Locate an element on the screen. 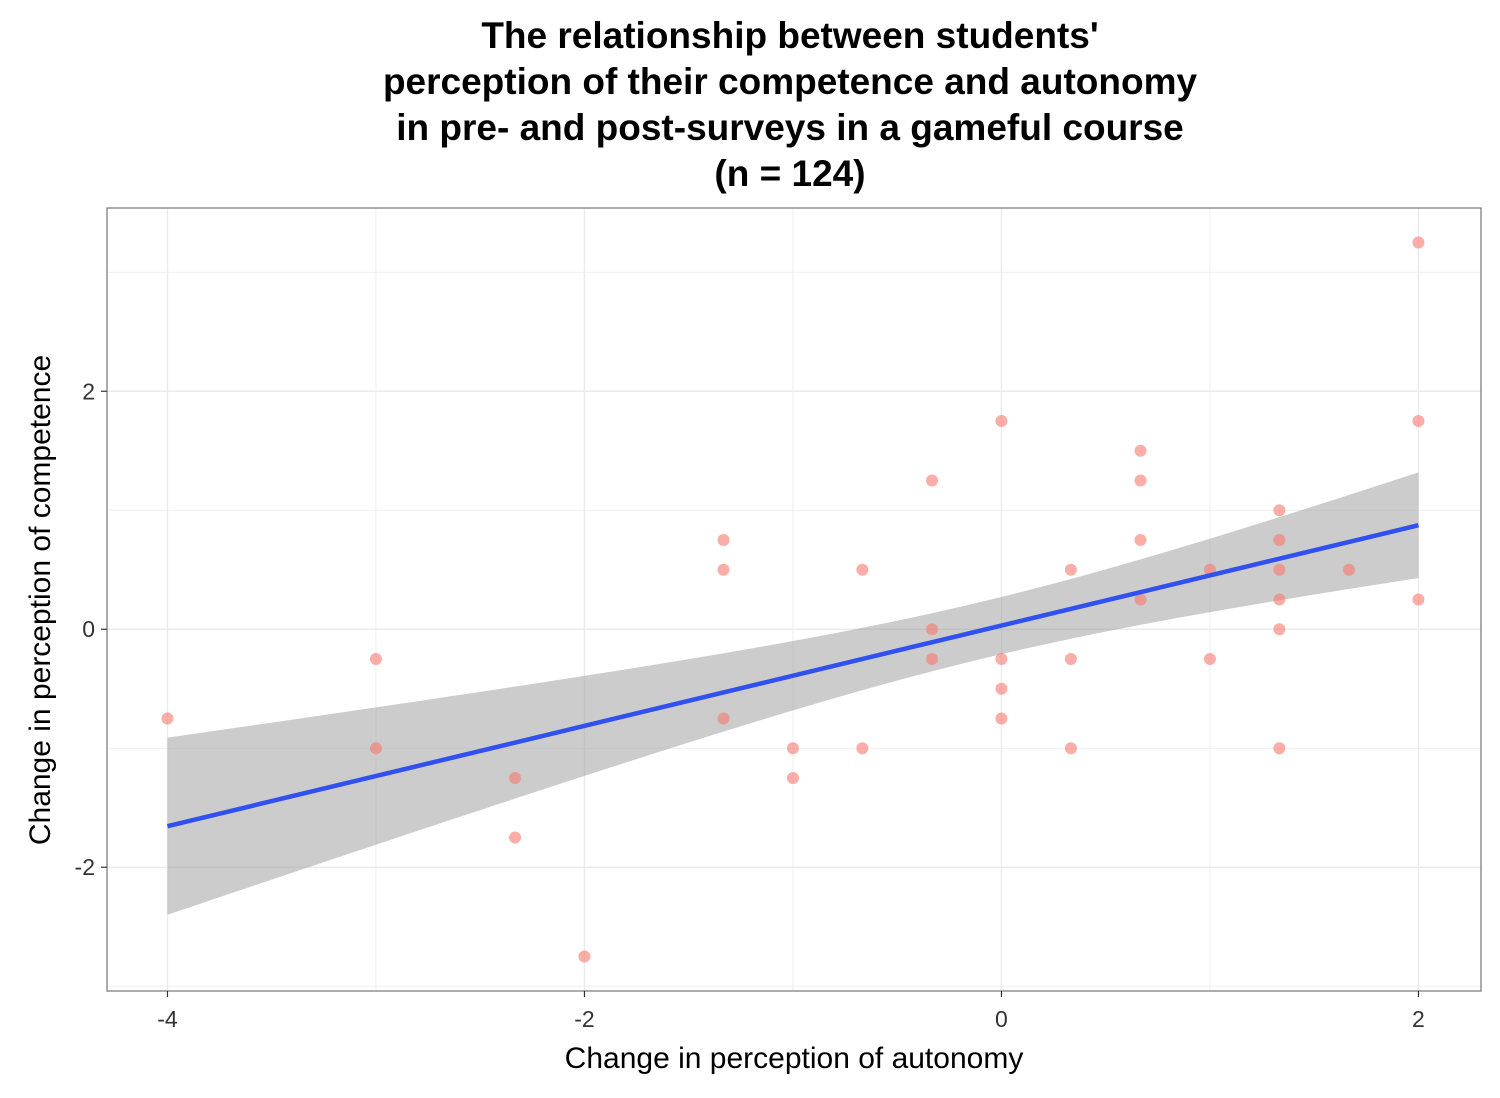  x-tick-label: -2 is located at coordinates (584, 1019).